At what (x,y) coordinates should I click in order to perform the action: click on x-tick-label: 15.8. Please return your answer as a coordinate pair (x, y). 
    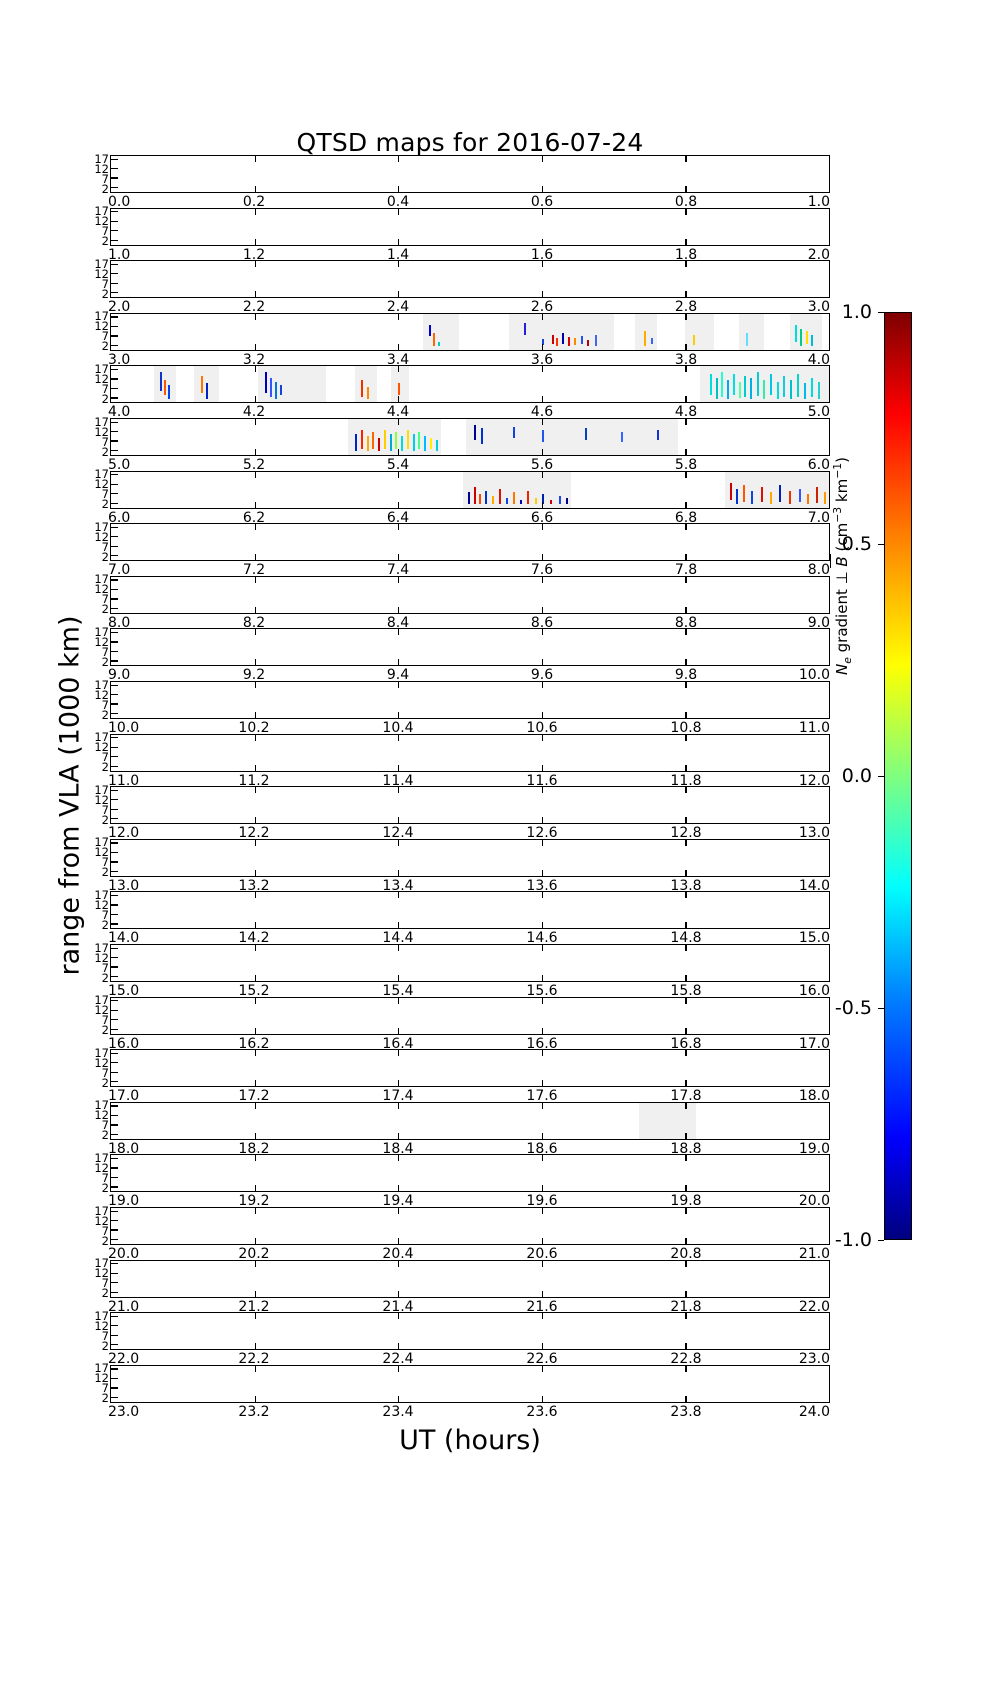
    Looking at the image, I should click on (686, 991).